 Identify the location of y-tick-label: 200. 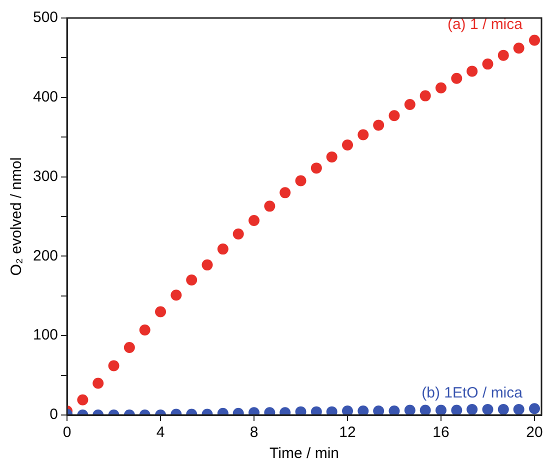
(45, 255).